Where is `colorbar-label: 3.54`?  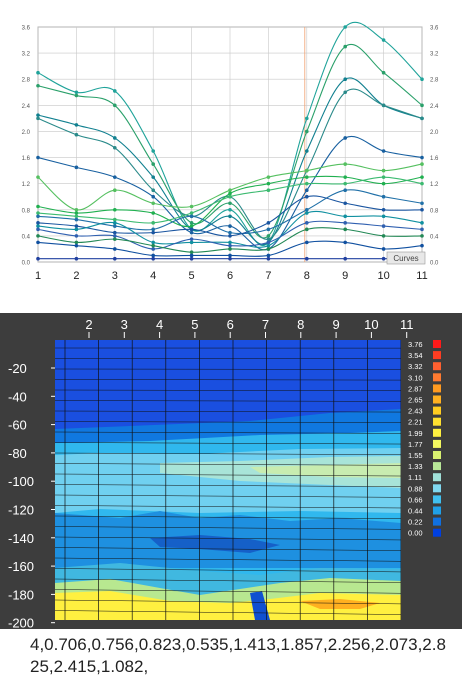
colorbar-label: 3.54 is located at coordinates (415, 355).